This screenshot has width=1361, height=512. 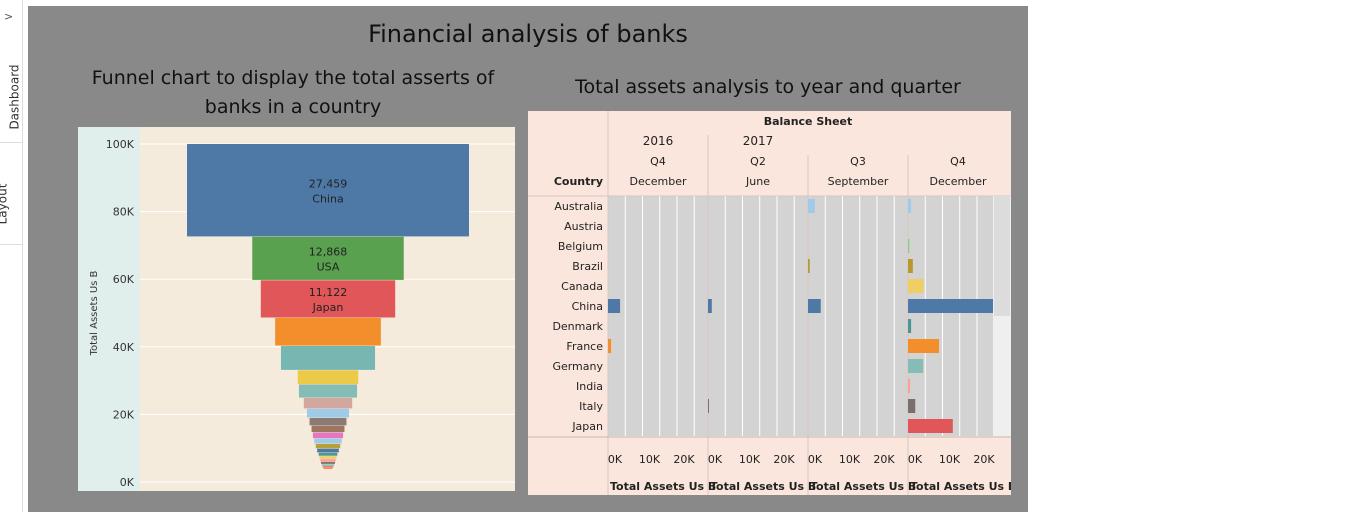 What do you see at coordinates (94, 313) in the screenshot?
I see `funnel-y-axis-label: Total Assets Us B` at bounding box center [94, 313].